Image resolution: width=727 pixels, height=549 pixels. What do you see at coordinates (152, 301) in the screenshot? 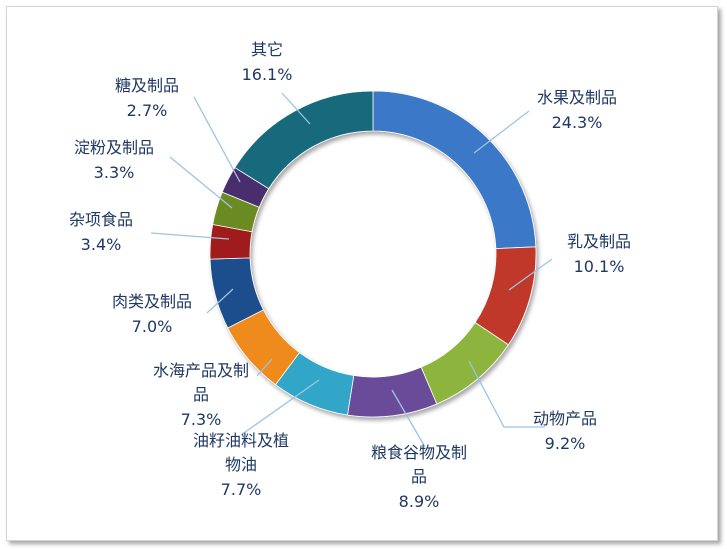
I see `slice-name-6: 肉类及制品` at bounding box center [152, 301].